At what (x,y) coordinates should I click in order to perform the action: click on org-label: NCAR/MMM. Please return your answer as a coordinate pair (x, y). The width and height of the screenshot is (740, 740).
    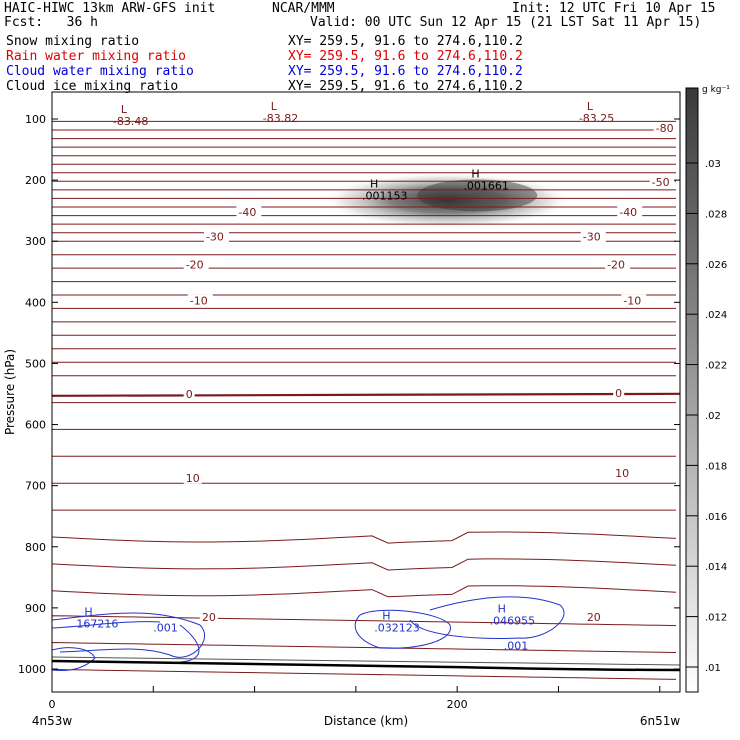
    Looking at the image, I should click on (303, 8).